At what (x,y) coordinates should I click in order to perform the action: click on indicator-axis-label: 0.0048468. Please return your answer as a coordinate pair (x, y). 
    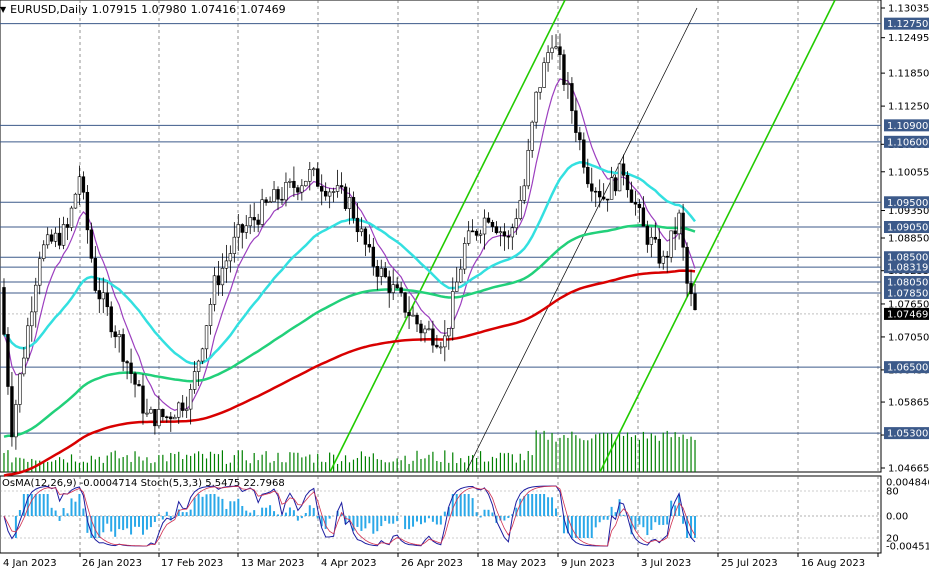
    Looking at the image, I should click on (907, 483).